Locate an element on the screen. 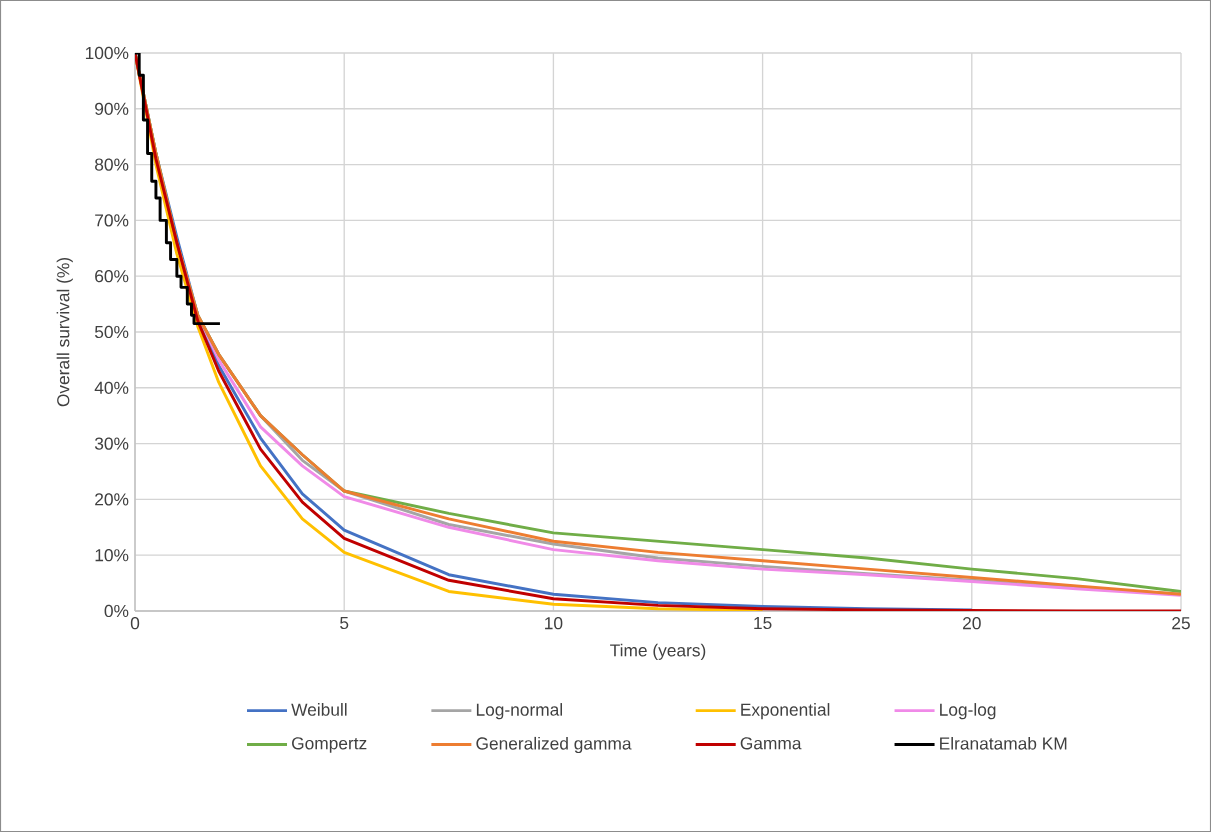 Image resolution: width=1211 pixels, height=832 pixels. y-tick-label: 80% is located at coordinates (112, 164).